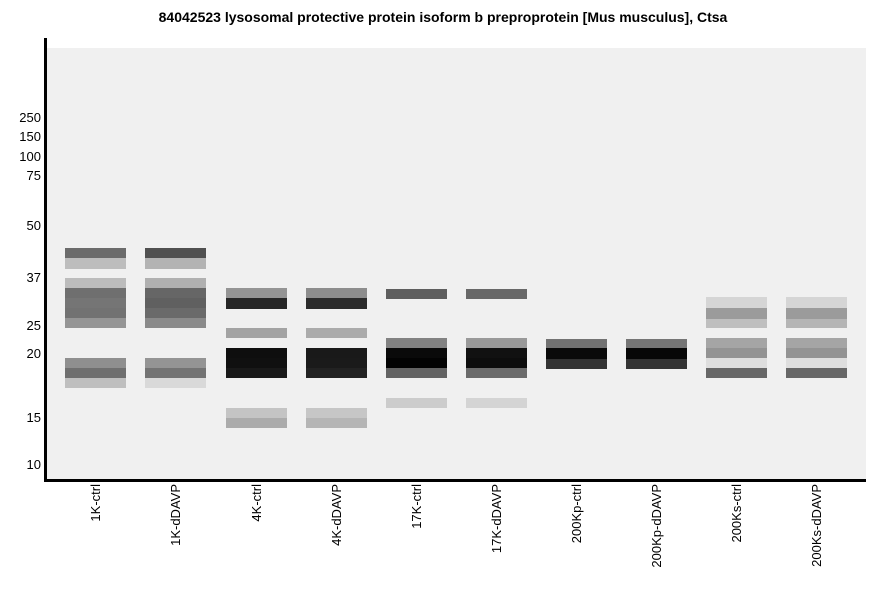  What do you see at coordinates (30, 136) in the screenshot?
I see `y-tick-label: 150` at bounding box center [30, 136].